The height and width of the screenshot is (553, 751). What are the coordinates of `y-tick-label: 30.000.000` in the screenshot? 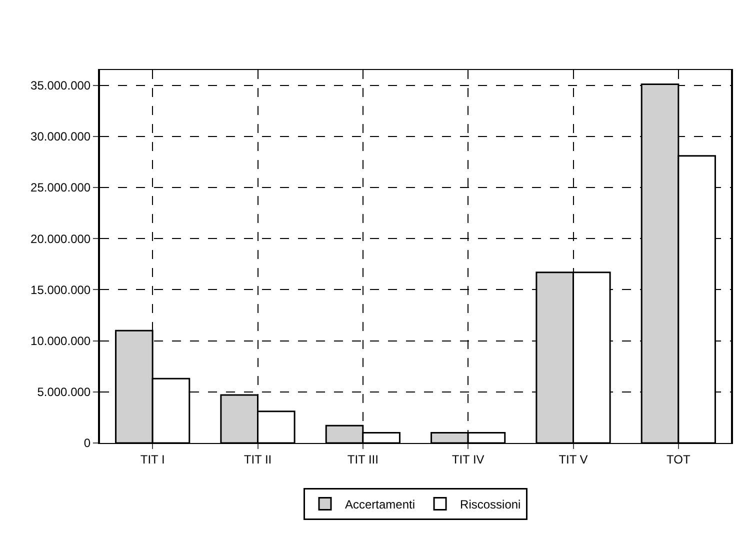 It's located at (60, 137).